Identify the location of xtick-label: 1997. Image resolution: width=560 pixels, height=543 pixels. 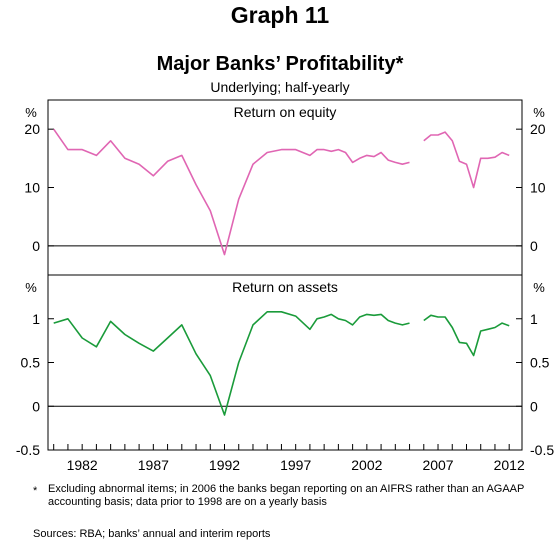
(295, 465).